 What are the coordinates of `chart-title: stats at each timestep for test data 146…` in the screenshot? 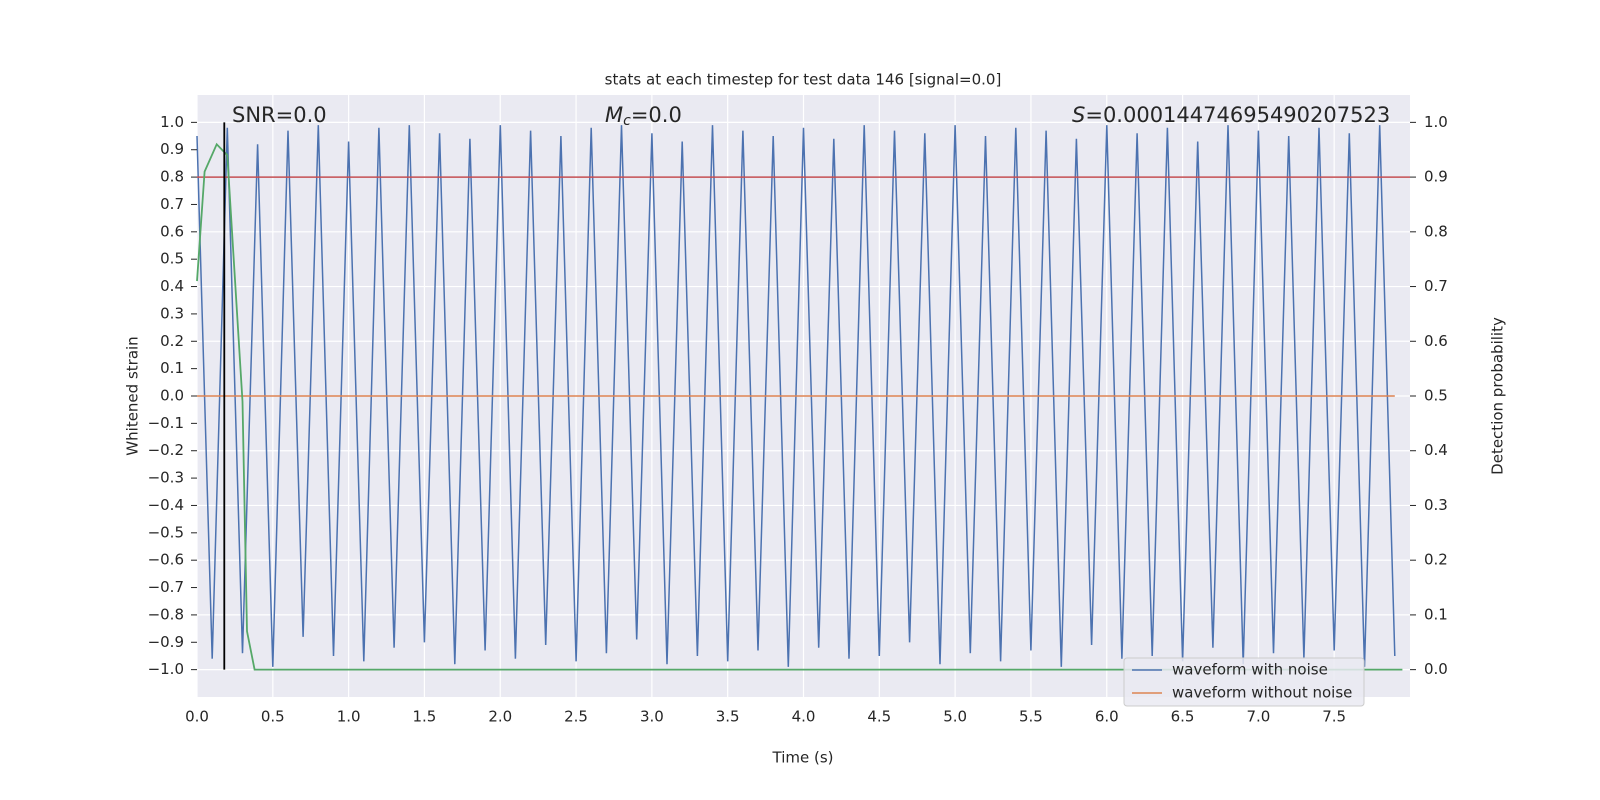 It's located at (803, 80).